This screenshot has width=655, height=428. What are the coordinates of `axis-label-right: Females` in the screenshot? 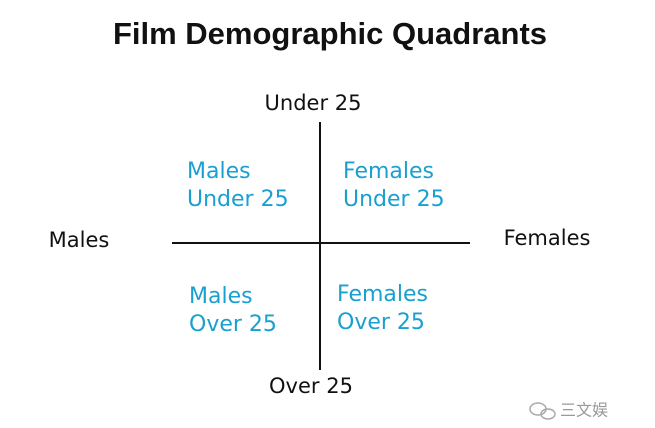 It's located at (547, 238).